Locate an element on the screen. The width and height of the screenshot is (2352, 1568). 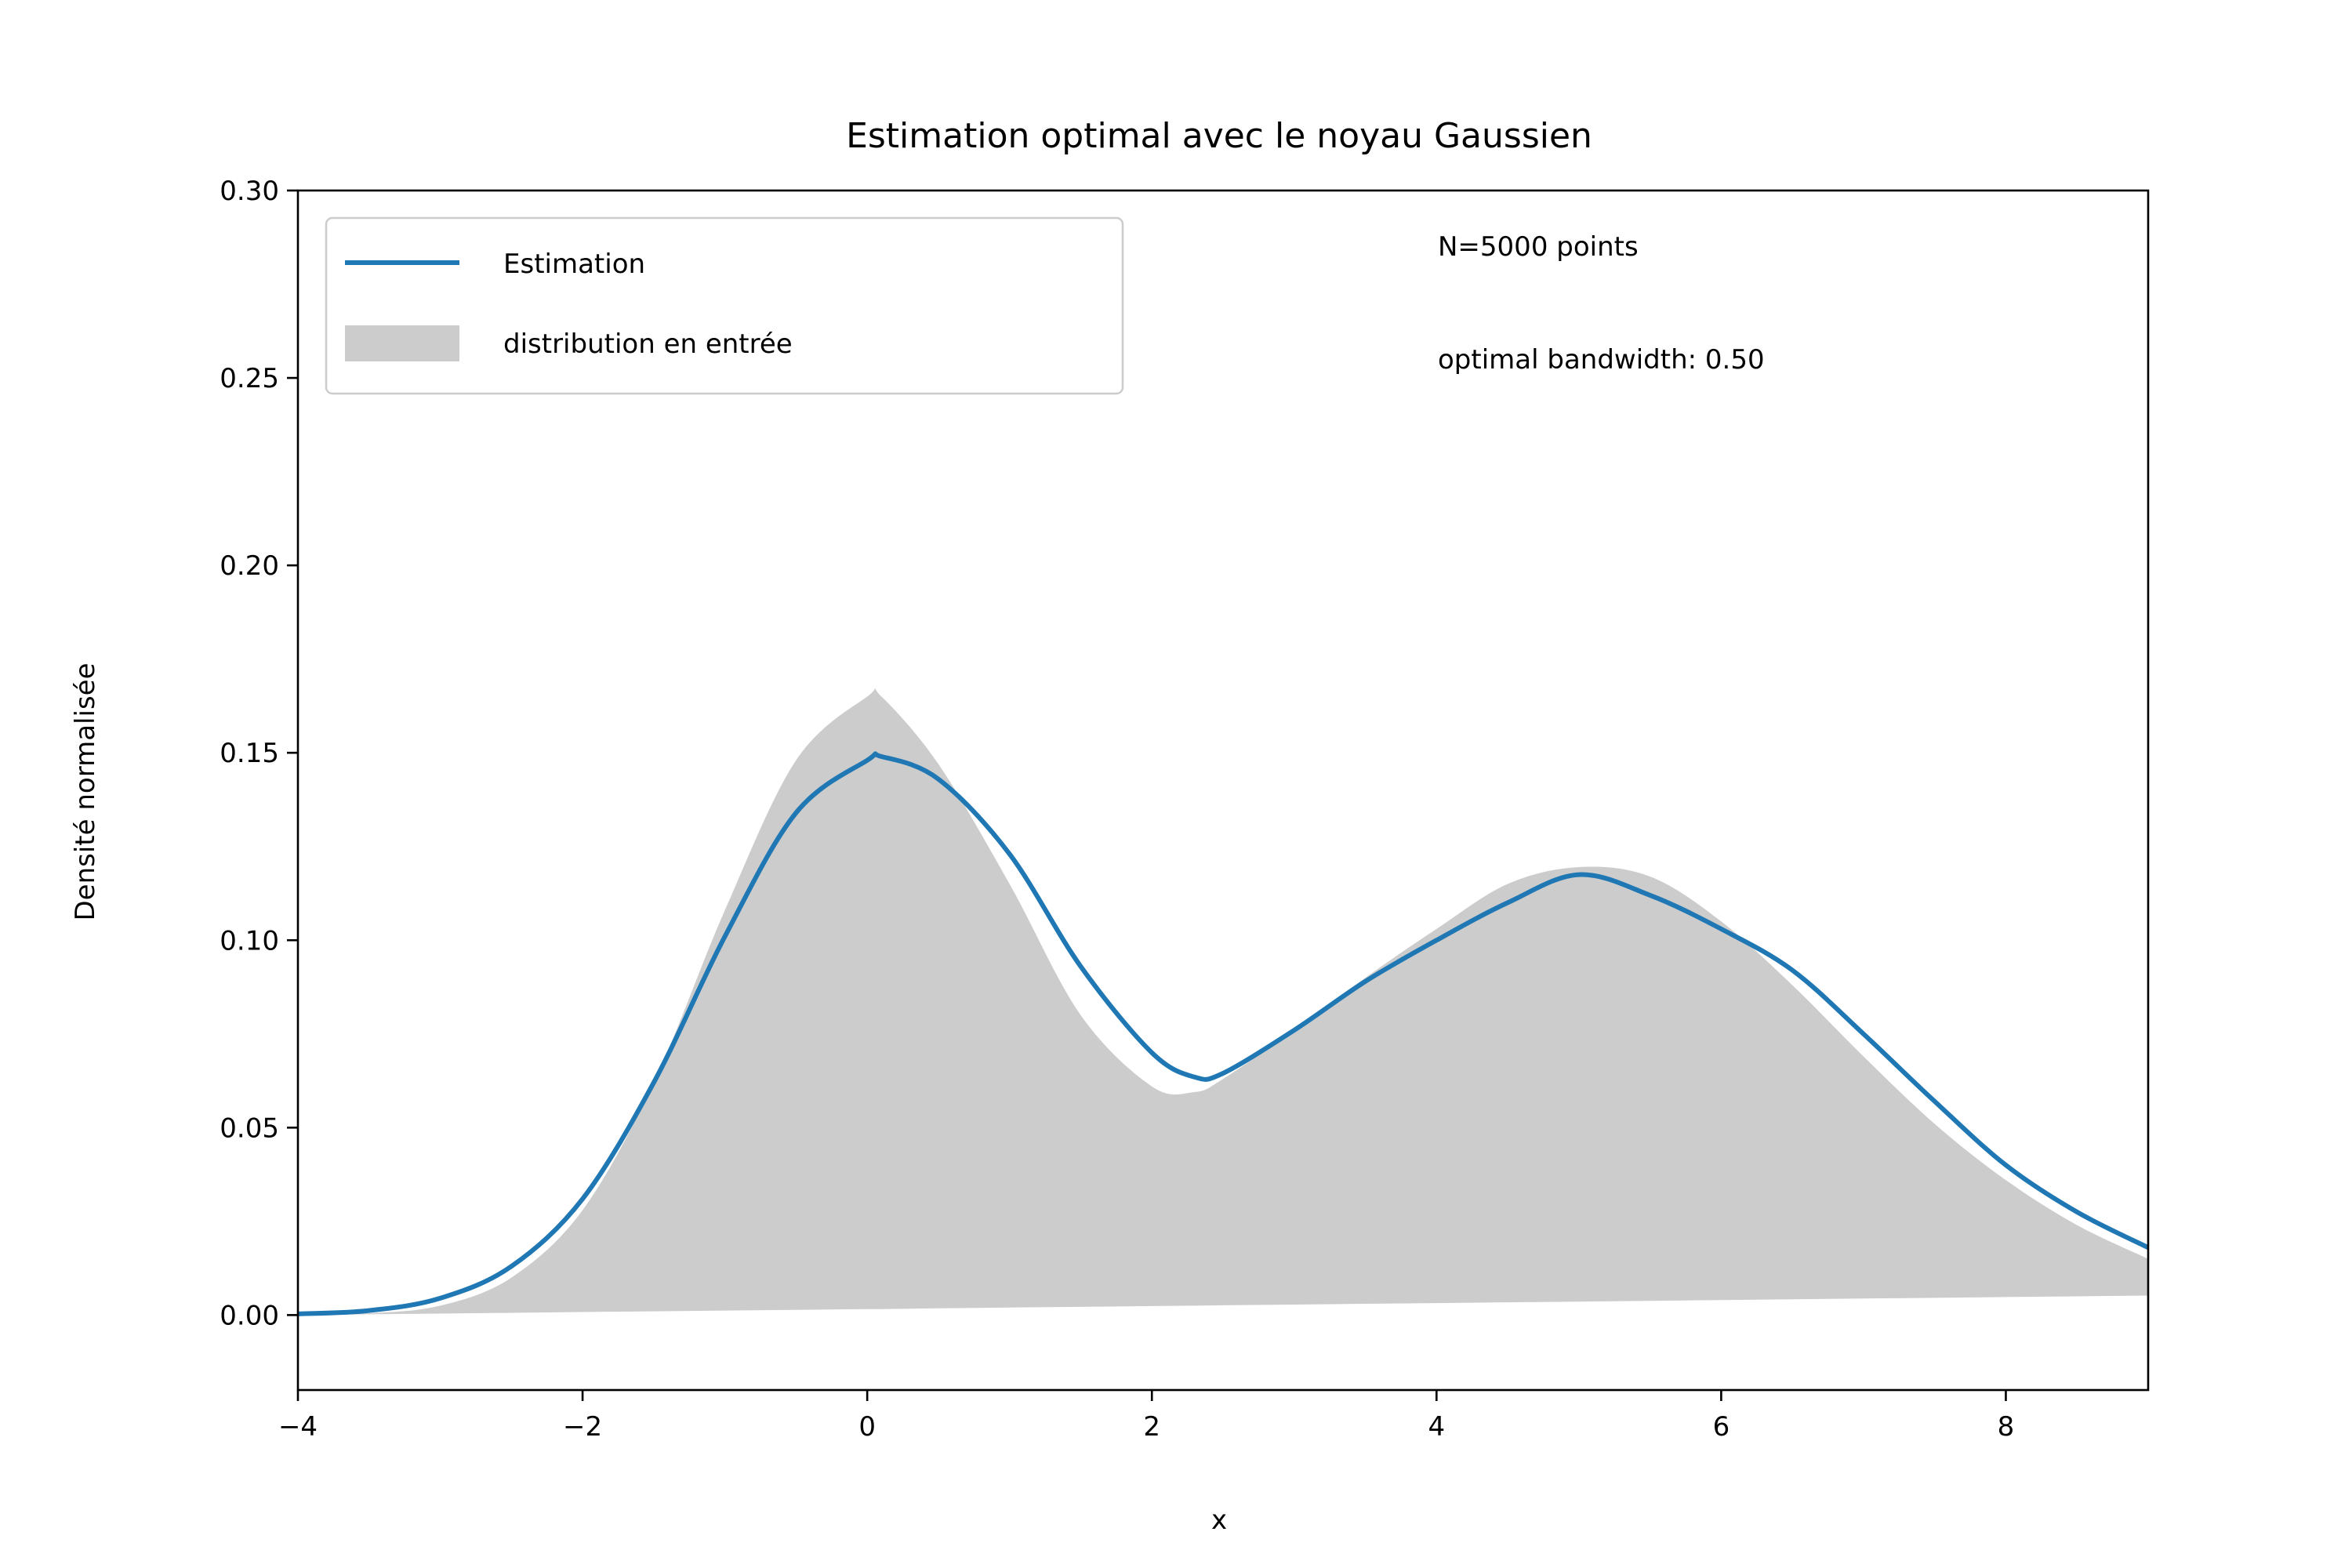
x-tick-label: −2 is located at coordinates (582, 1427).